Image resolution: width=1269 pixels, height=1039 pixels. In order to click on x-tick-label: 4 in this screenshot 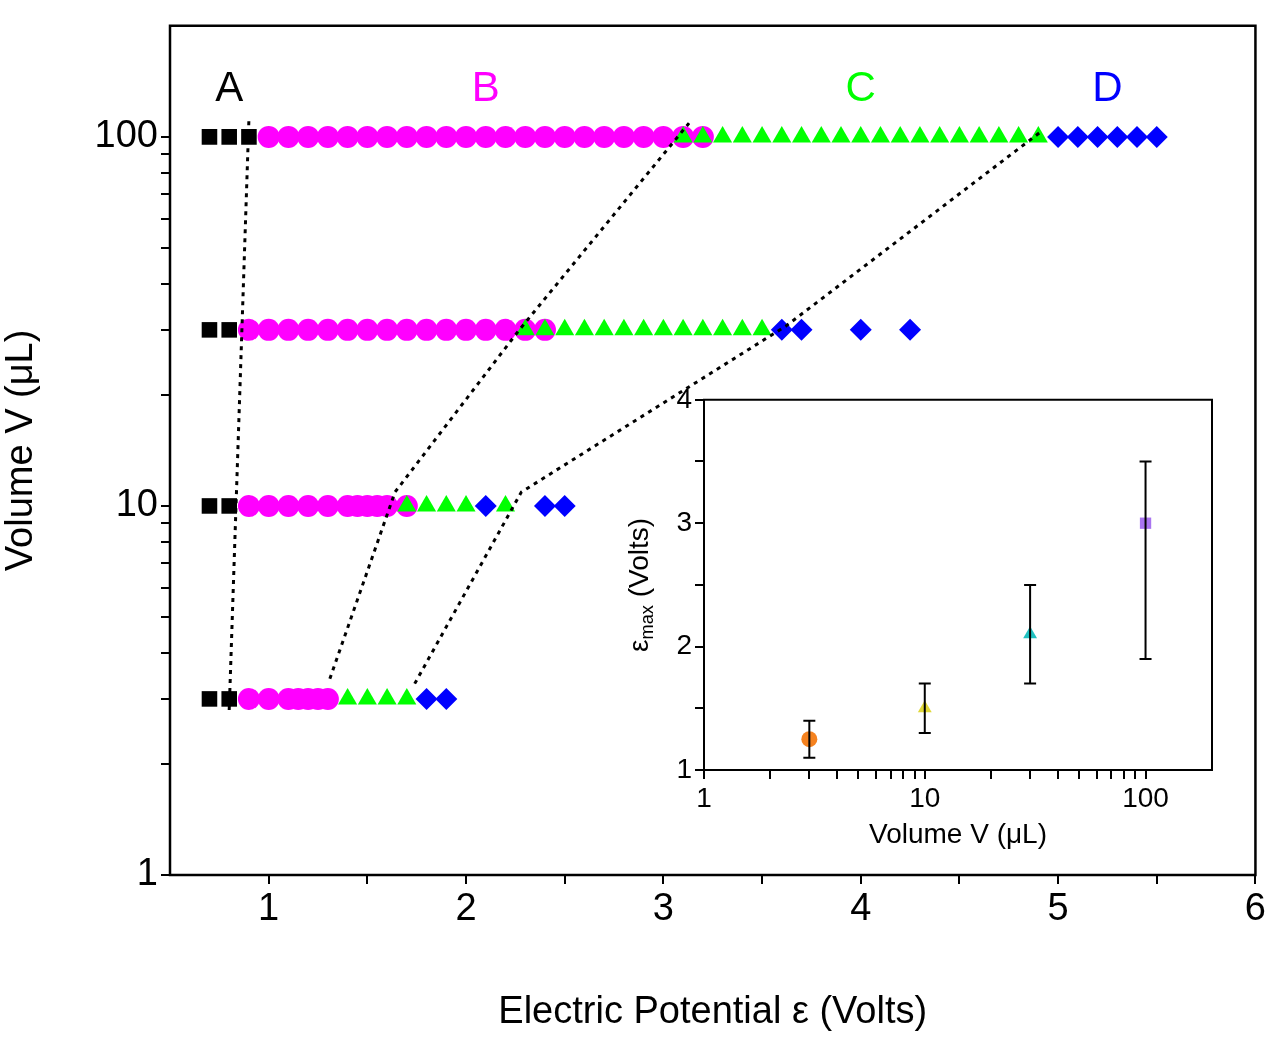, I will do `click(861, 907)`.